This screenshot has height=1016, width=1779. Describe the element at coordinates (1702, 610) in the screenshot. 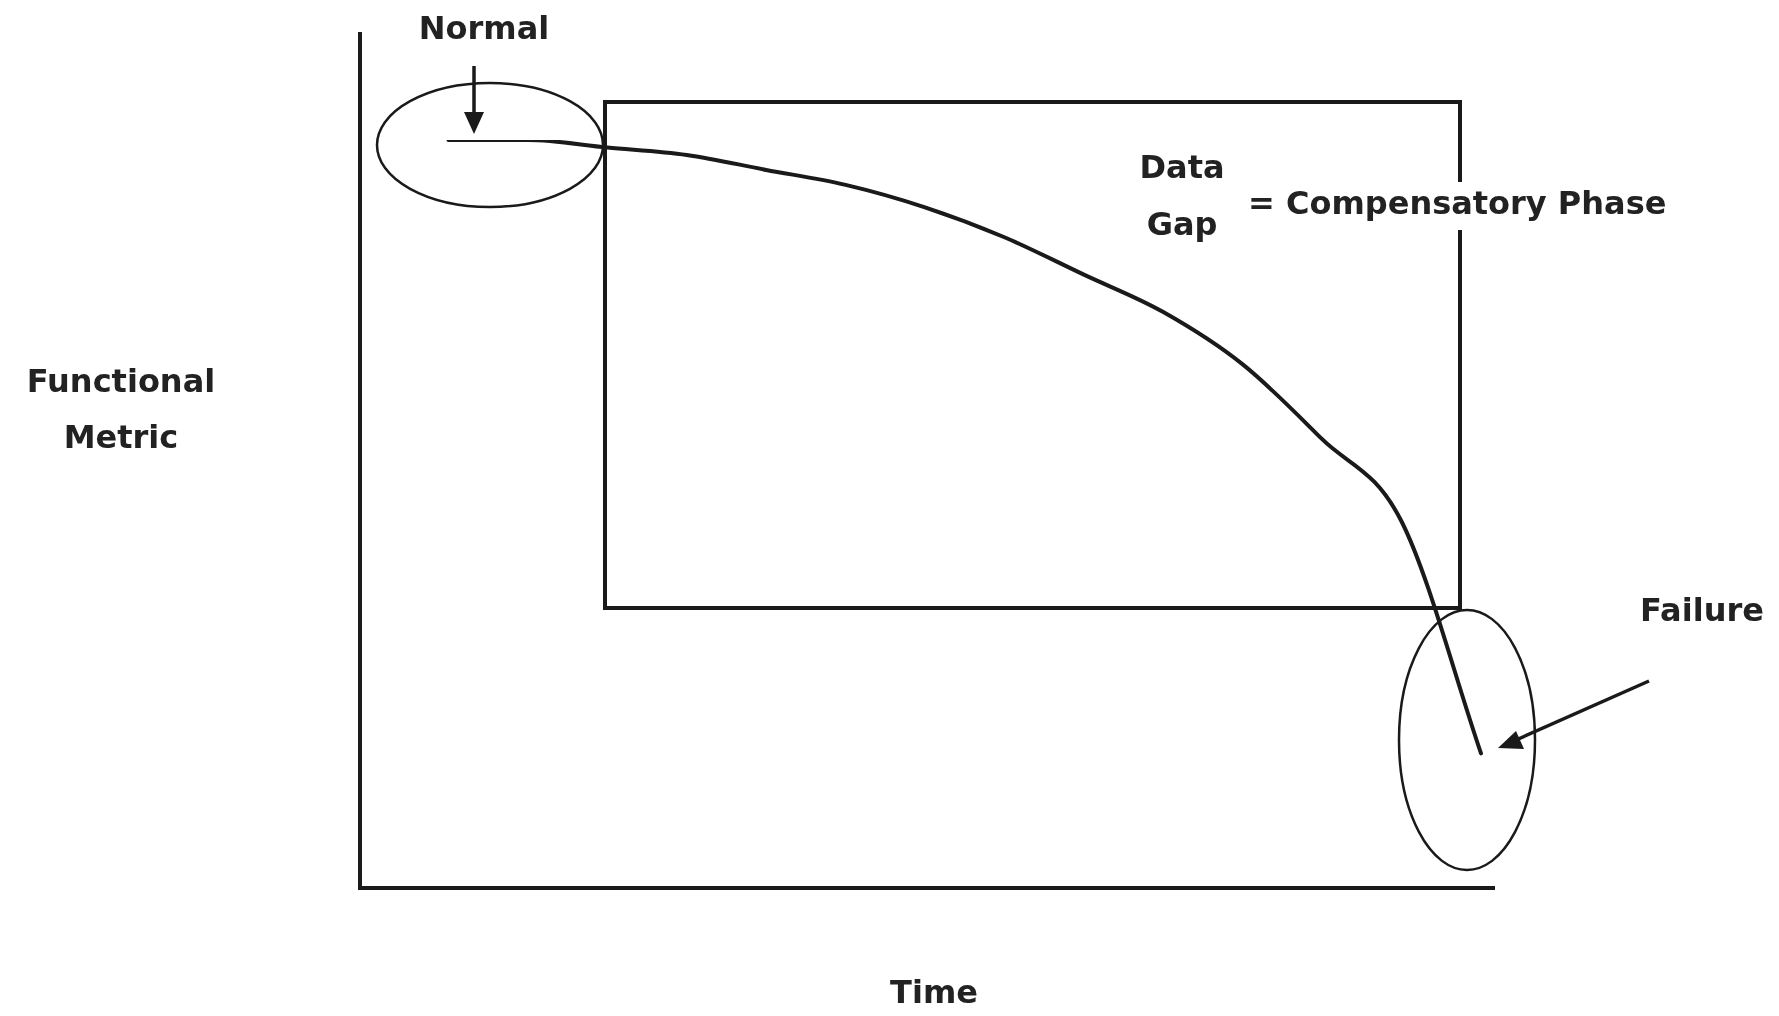

I see `text: Failure` at that location.